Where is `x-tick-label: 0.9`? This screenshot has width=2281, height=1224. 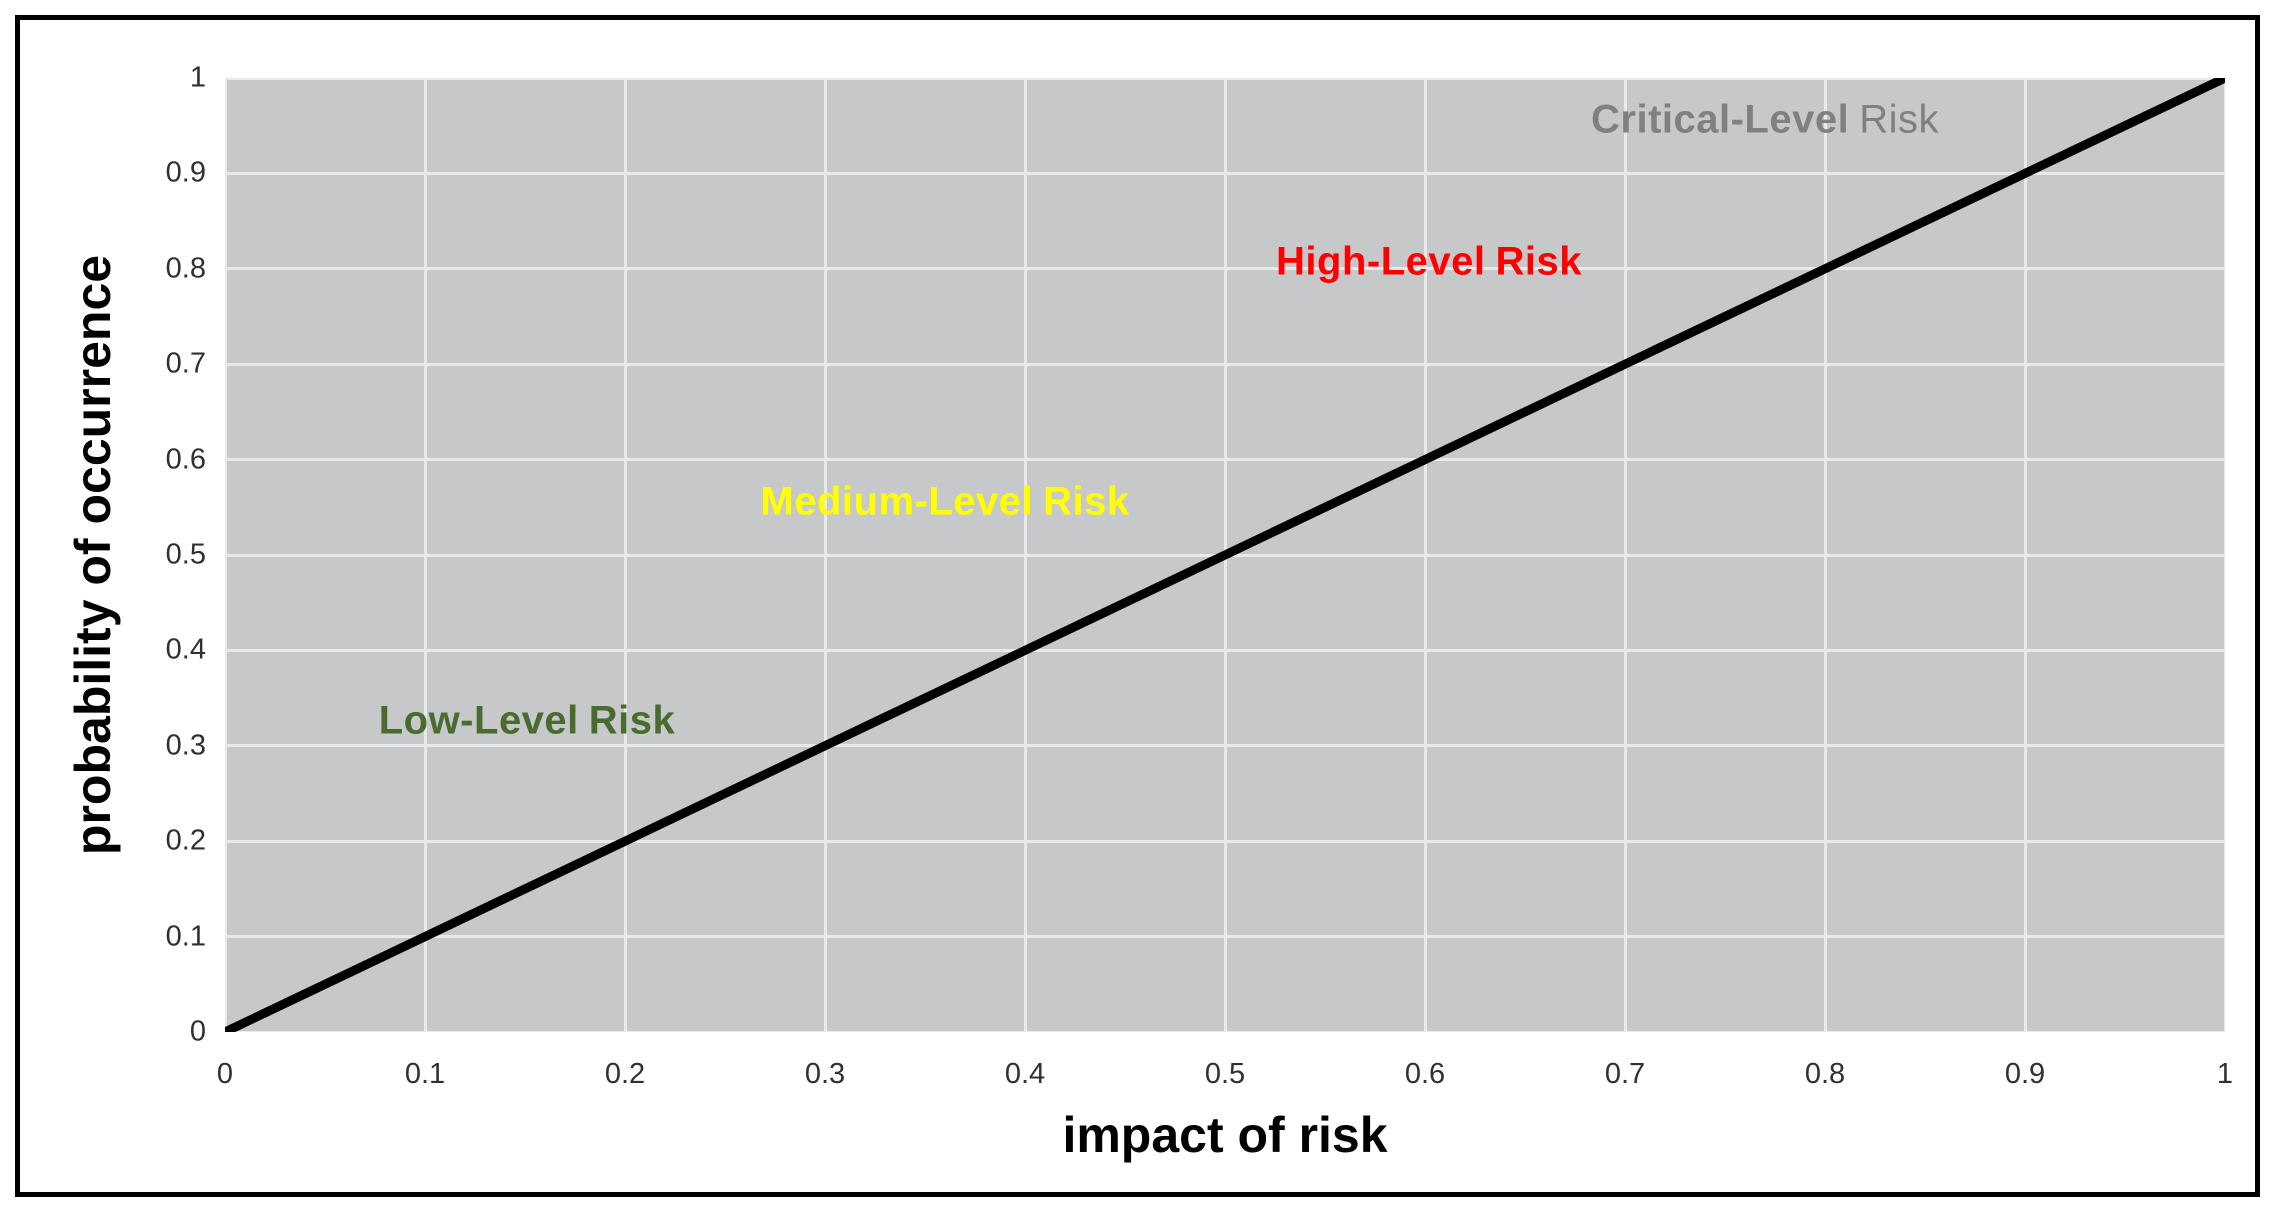 x-tick-label: 0.9 is located at coordinates (2025, 1074).